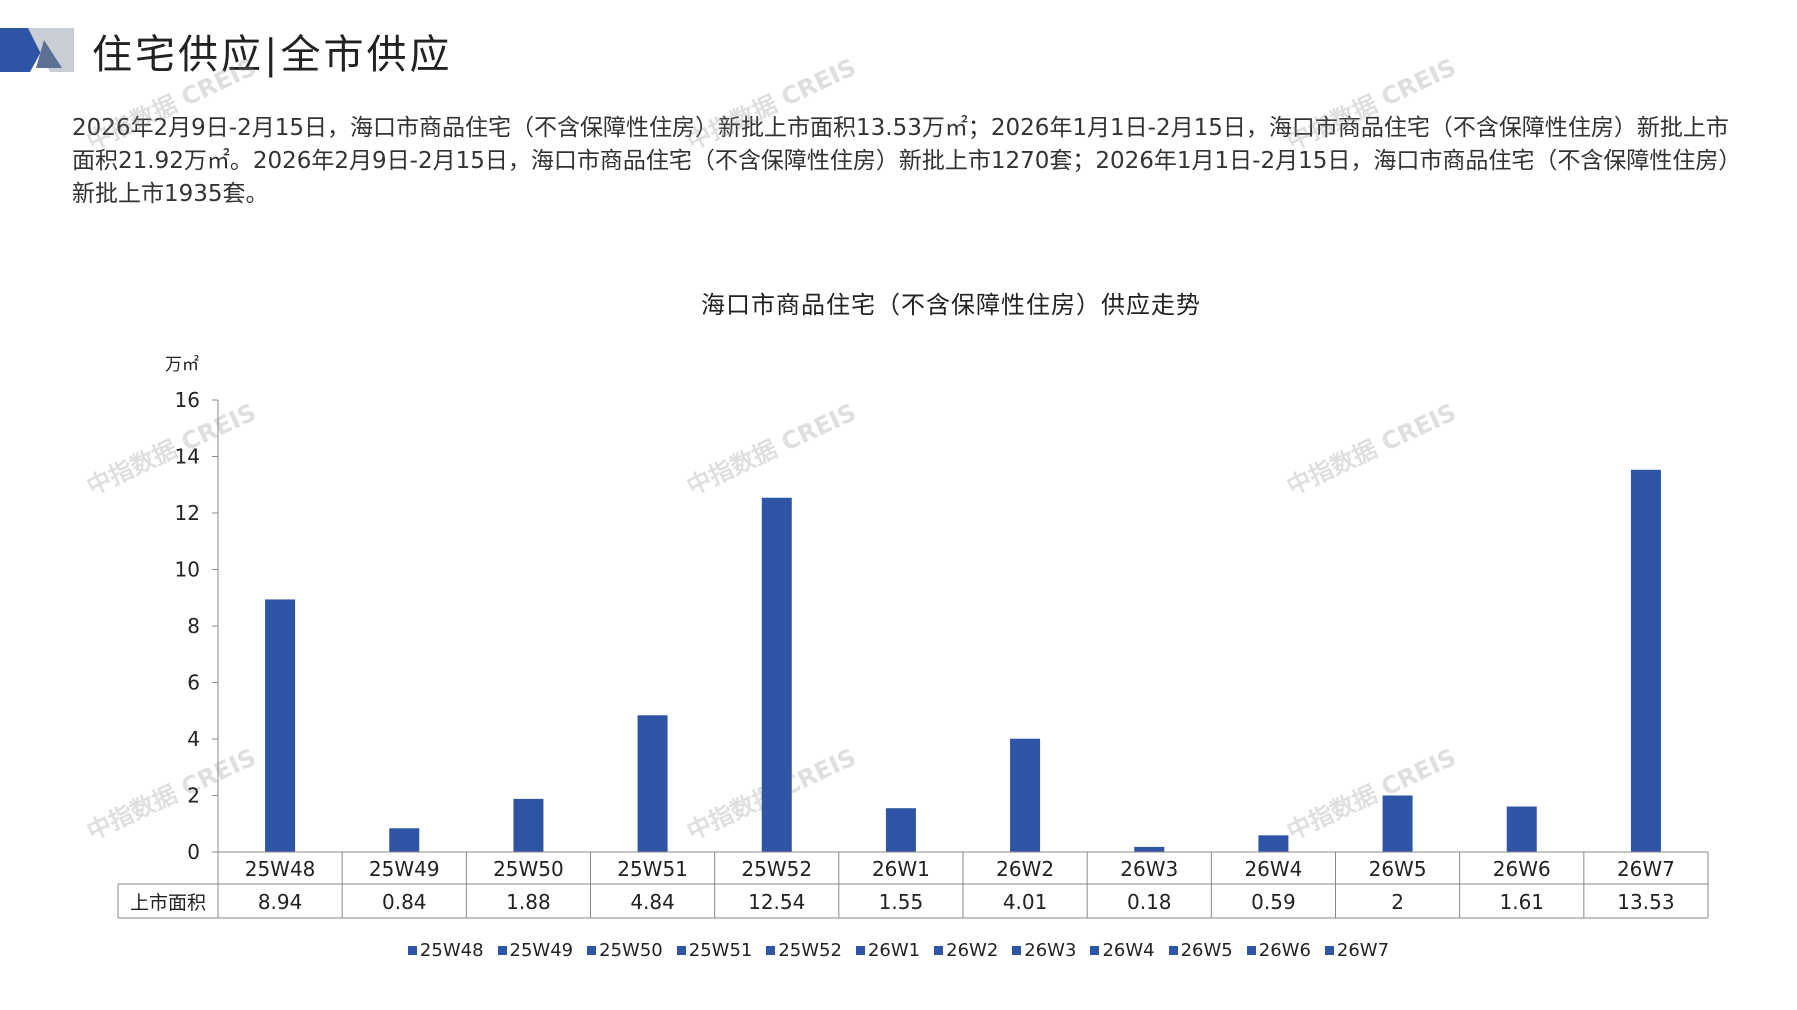  I want to click on bar-26W7, so click(1645, 660).